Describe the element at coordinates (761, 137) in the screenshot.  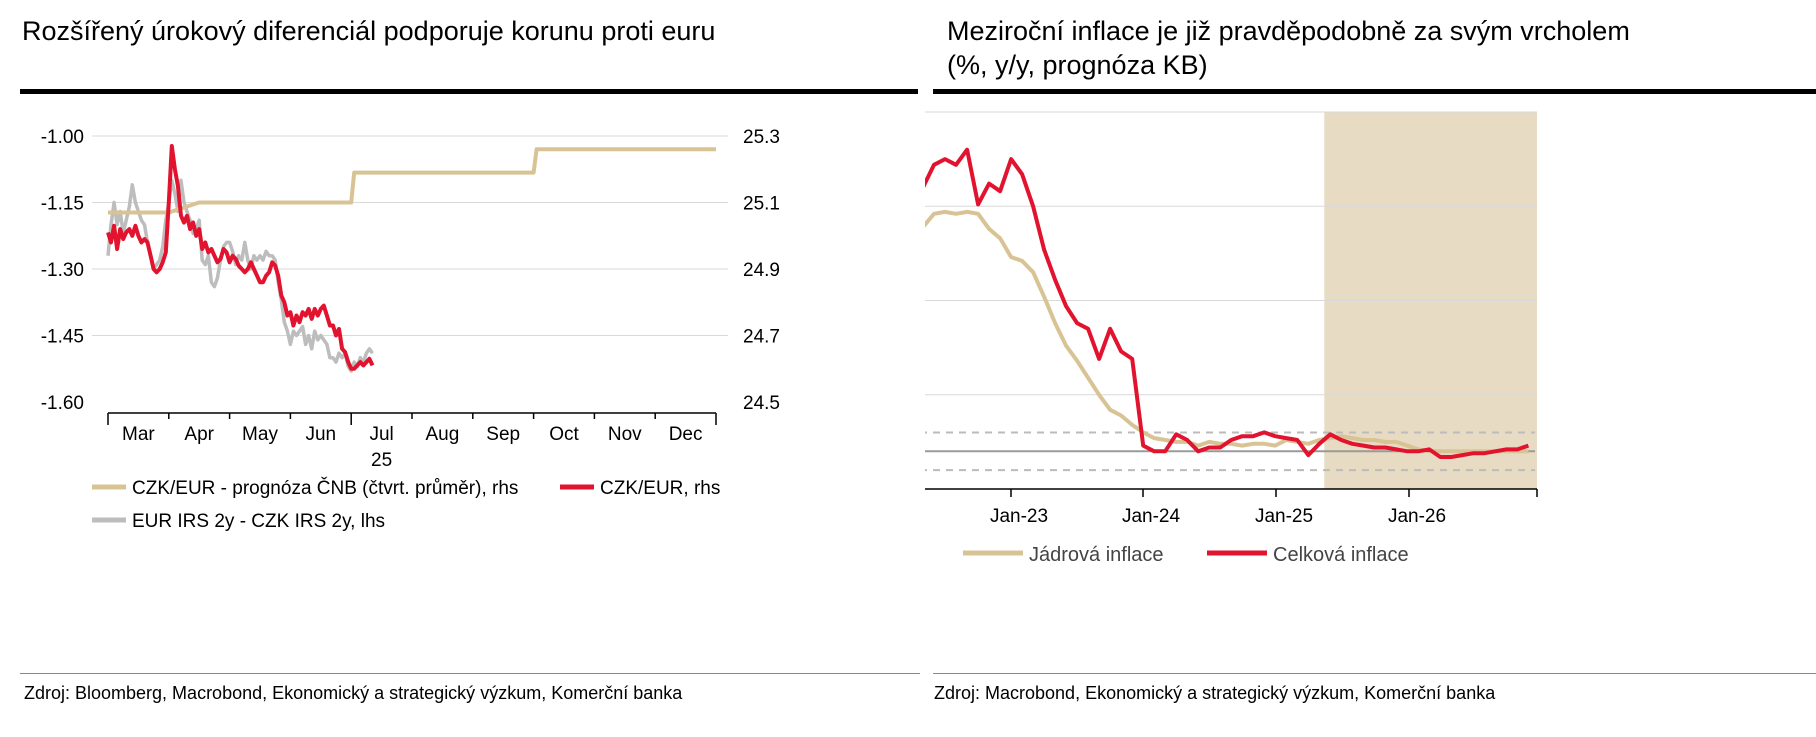
I see `y-right-tick-label: 25.3` at that location.